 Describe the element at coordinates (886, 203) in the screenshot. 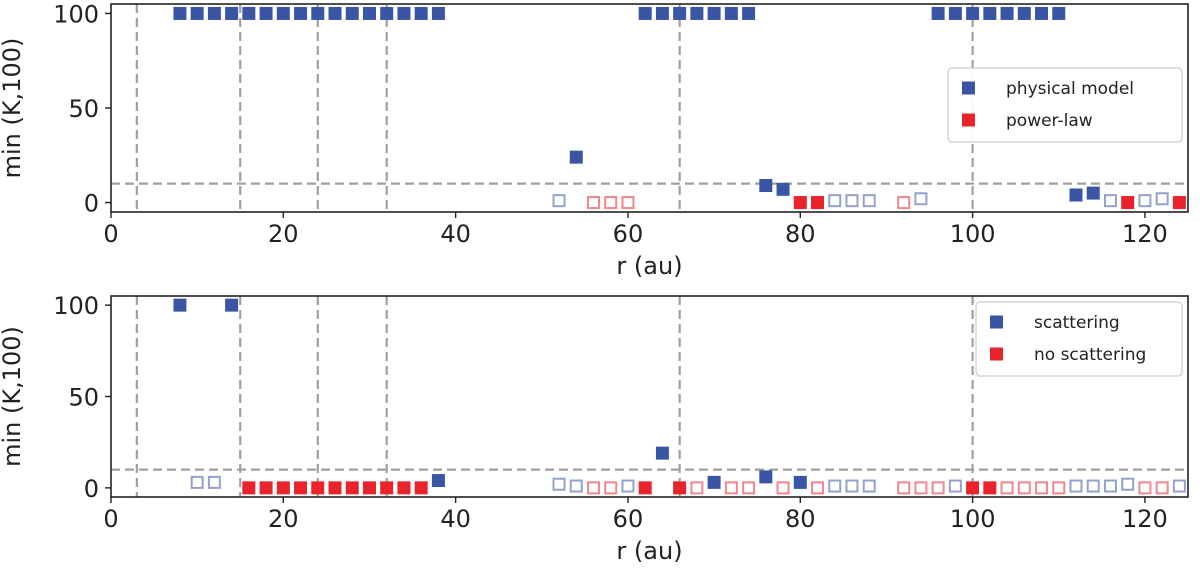

I see `series-power-law` at that location.